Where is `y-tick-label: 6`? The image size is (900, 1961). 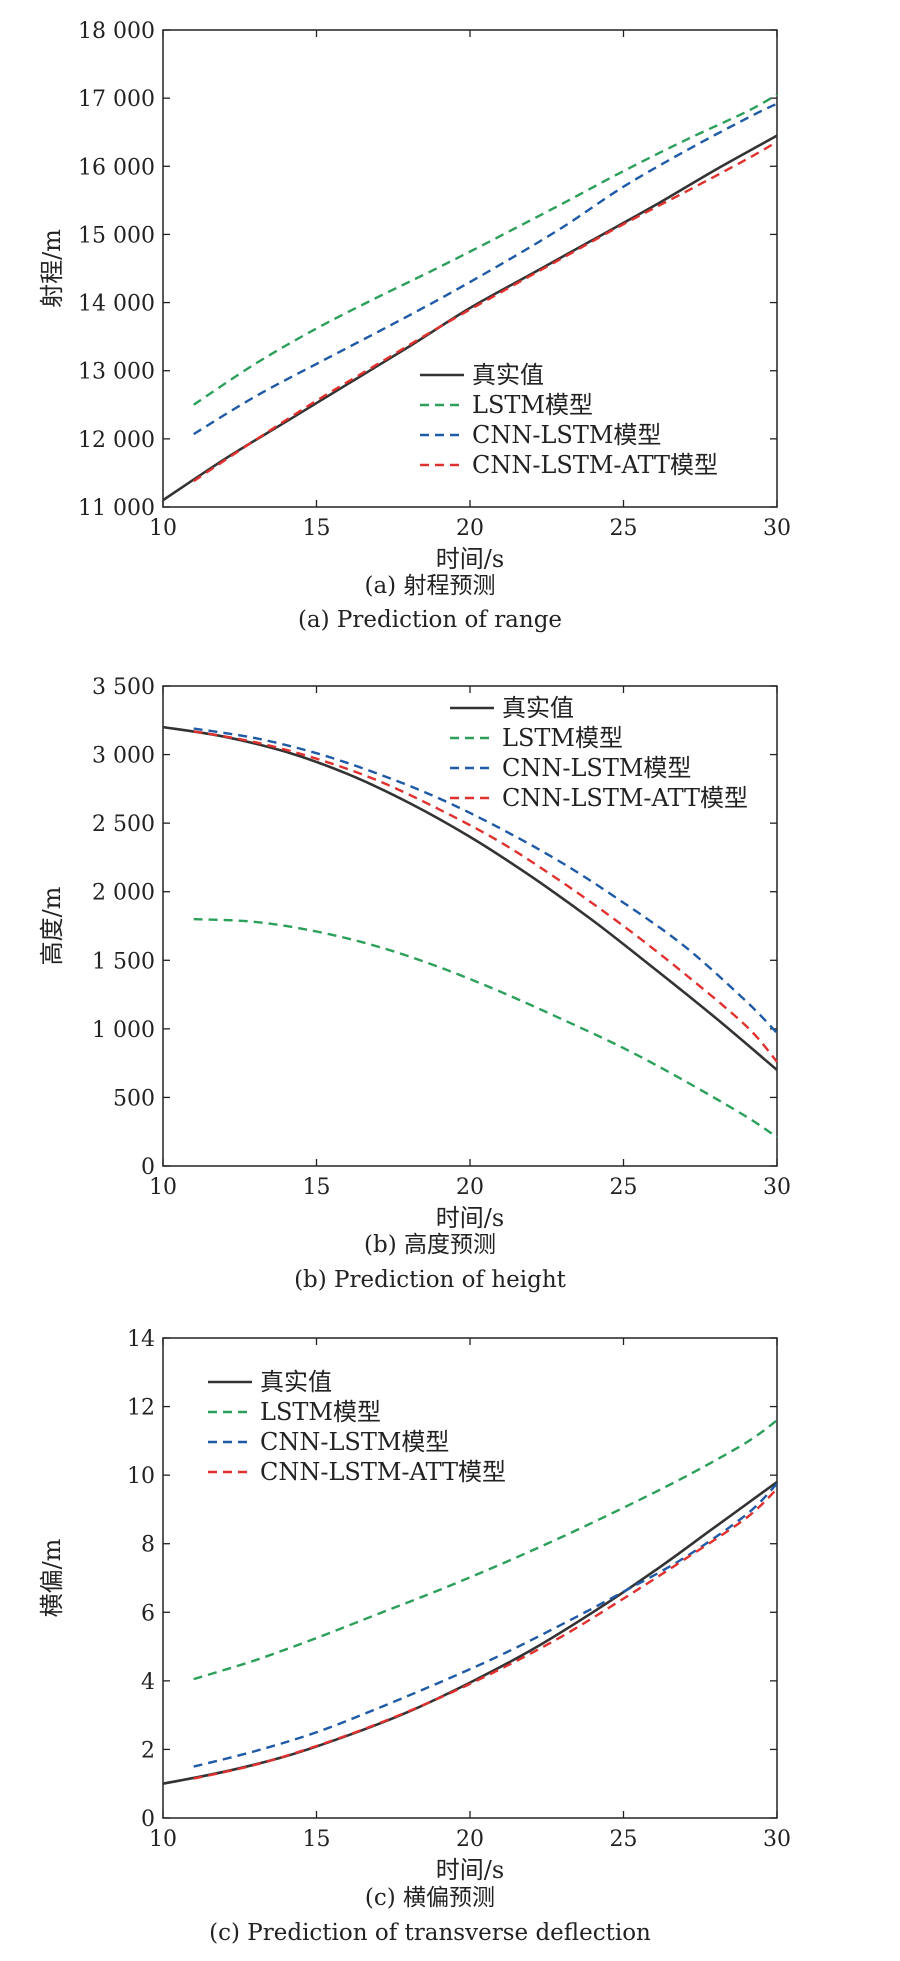
y-tick-label: 6 is located at coordinates (148, 1613).